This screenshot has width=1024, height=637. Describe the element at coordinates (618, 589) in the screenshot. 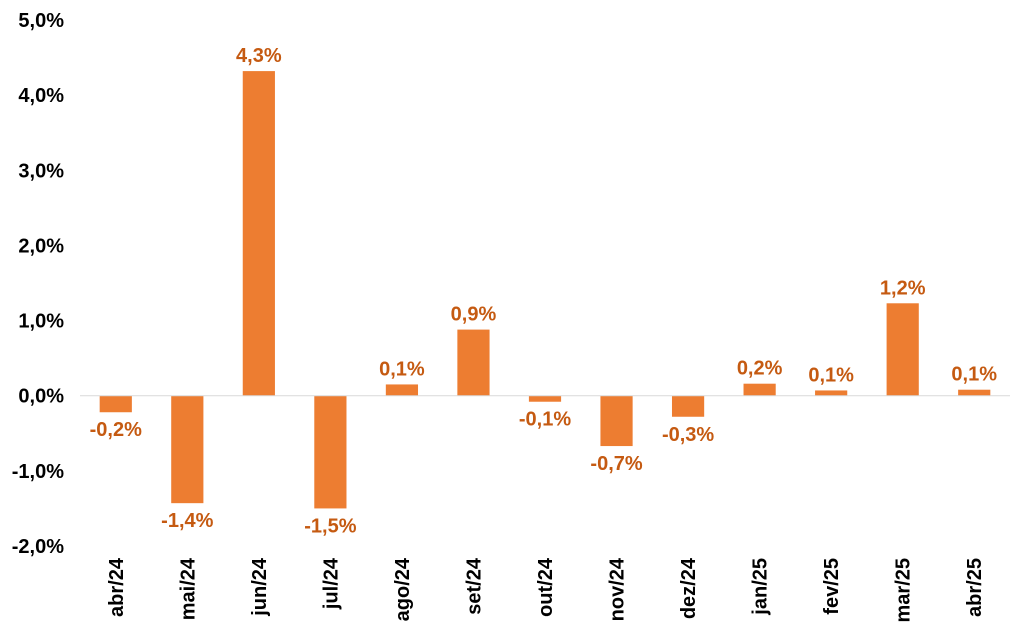

I see `x-tick-label: nov/24` at that location.